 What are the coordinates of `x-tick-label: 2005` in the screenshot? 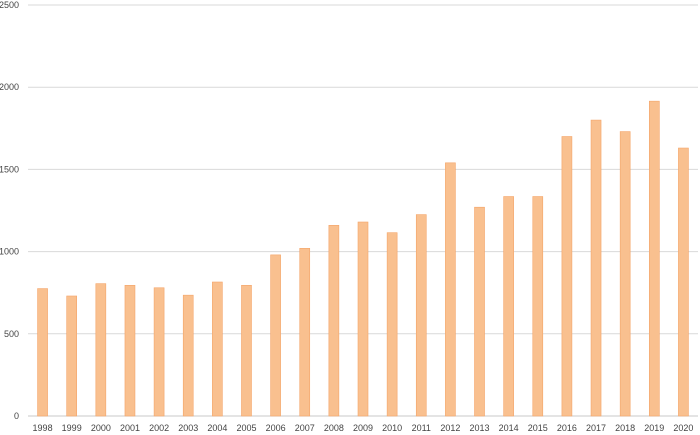 It's located at (246, 428).